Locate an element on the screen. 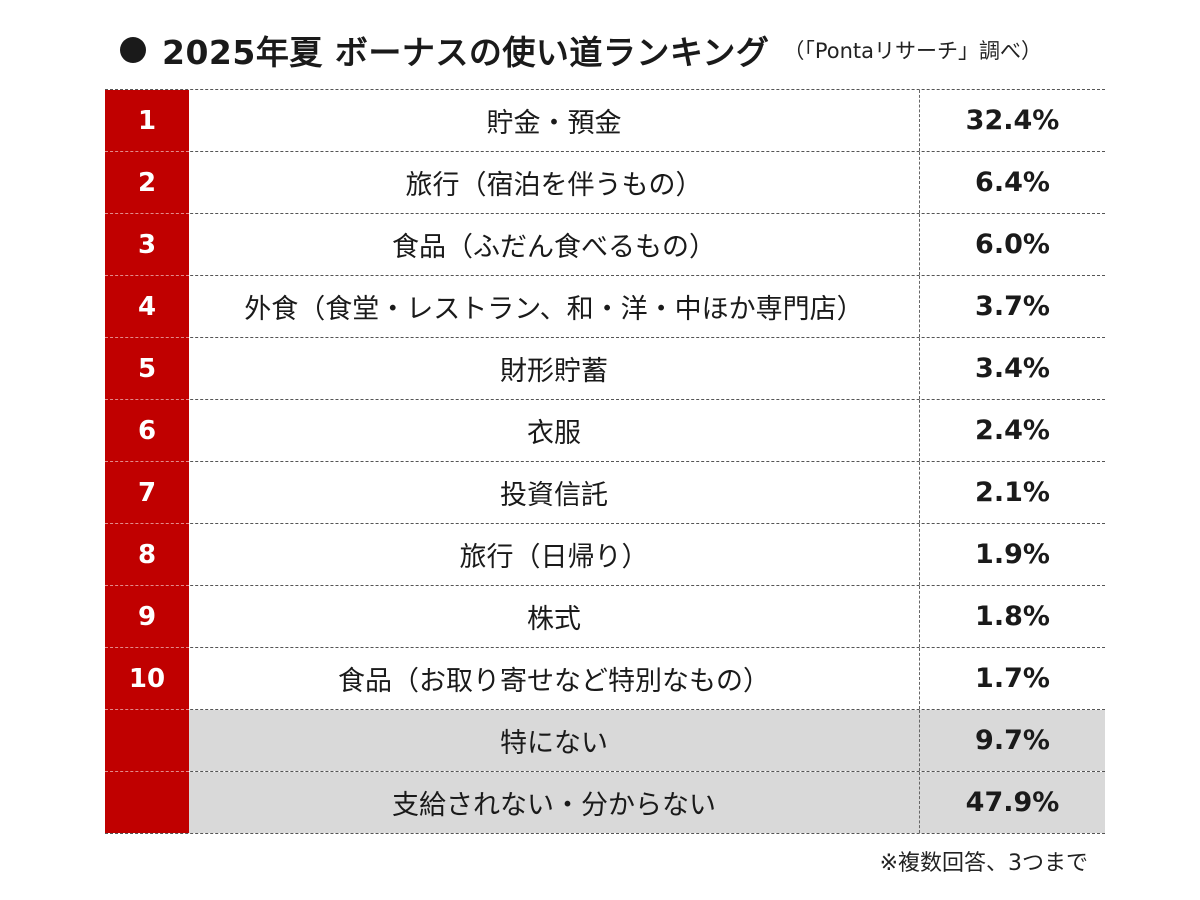 The height and width of the screenshot is (900, 1200). table-row: 支給されない・分からない 47.9% is located at coordinates (605, 803).